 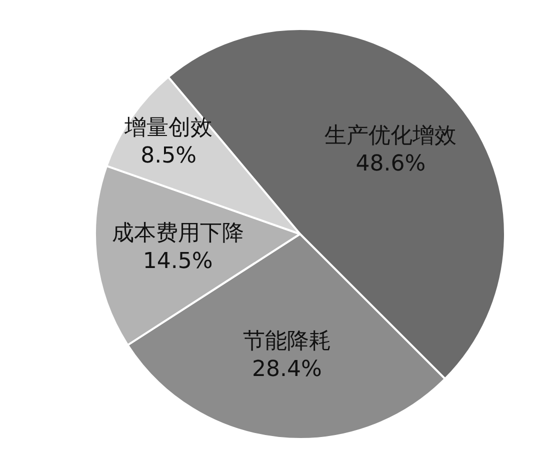 What do you see at coordinates (168, 156) in the screenshot?
I see `data-label: 8.5%` at bounding box center [168, 156].